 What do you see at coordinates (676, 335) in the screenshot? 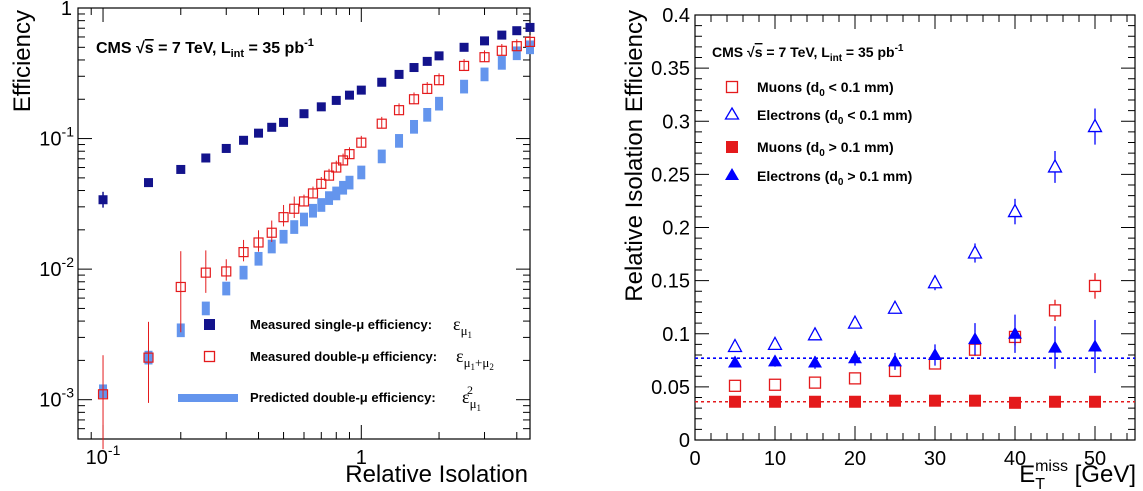
I see `y-tick-label: 0.1` at bounding box center [676, 335].